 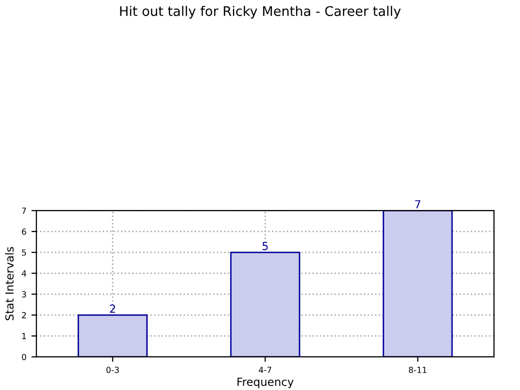 I want to click on y-tick-label: 6, so click(x=24, y=231).